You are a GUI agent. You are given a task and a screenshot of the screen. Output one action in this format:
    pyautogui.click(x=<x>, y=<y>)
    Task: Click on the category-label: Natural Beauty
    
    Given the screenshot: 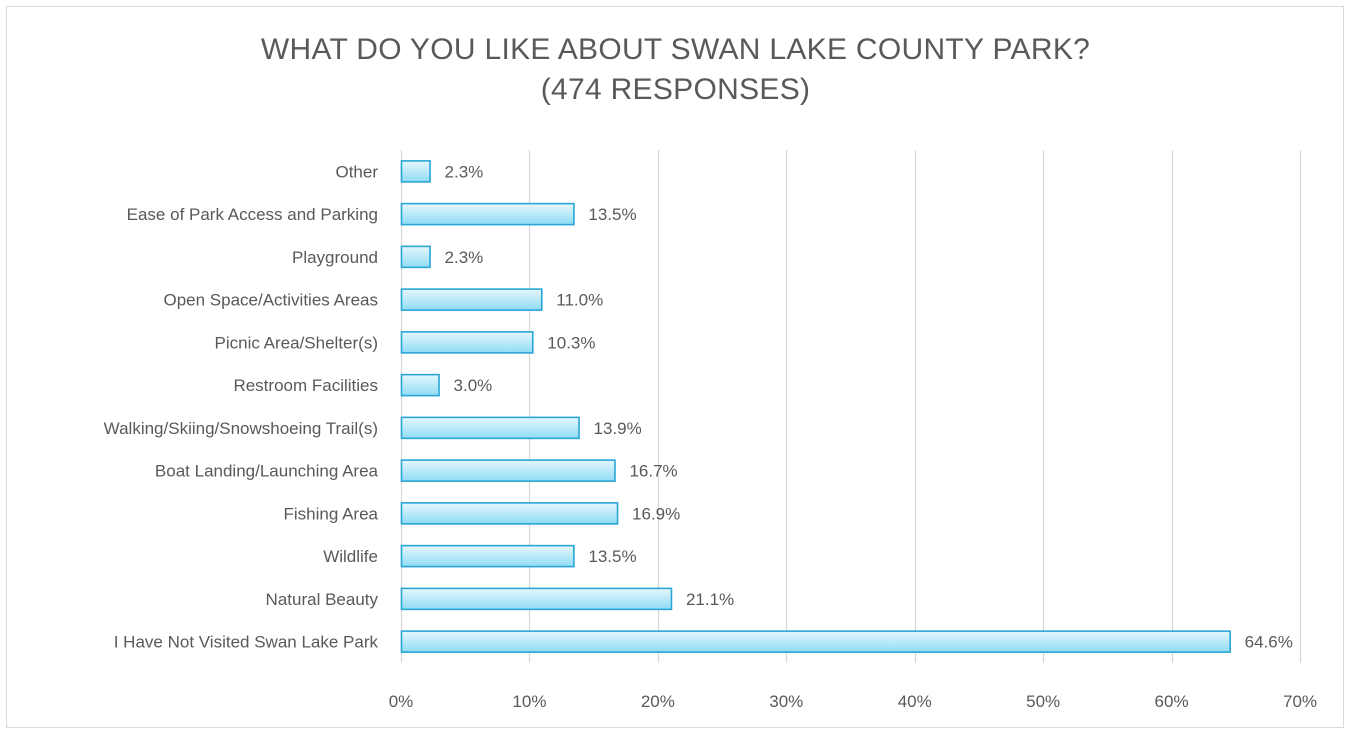 What is the action you would take?
    pyautogui.click(x=322, y=599)
    